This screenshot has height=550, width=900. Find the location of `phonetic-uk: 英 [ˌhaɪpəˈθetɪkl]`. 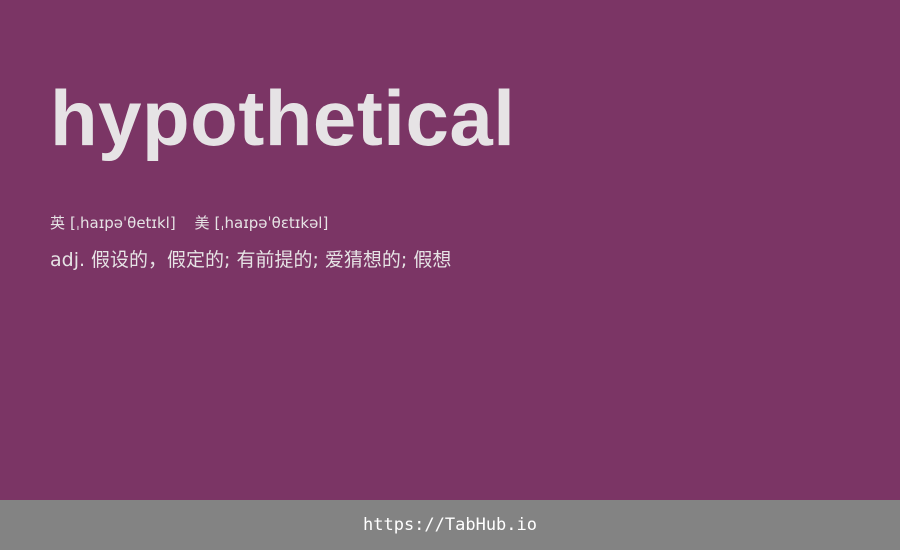

phonetic-uk: 英 [ˌhaɪpəˈθetɪkl] is located at coordinates (113, 223).